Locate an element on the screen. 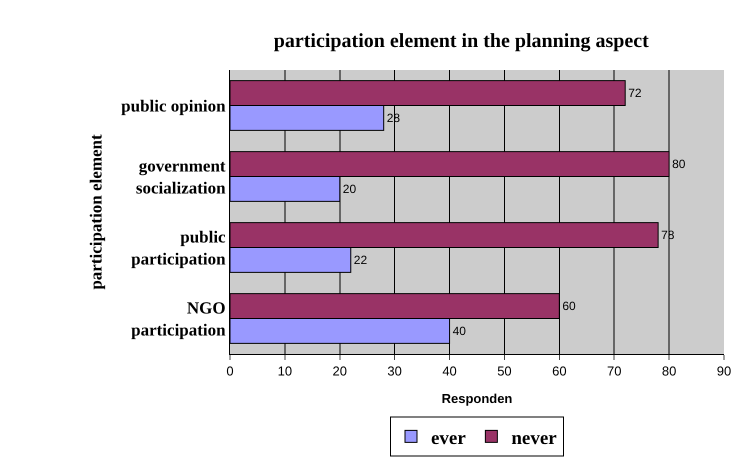 The width and height of the screenshot is (744, 468). y-tick-label: government socialization is located at coordinates (181, 177).